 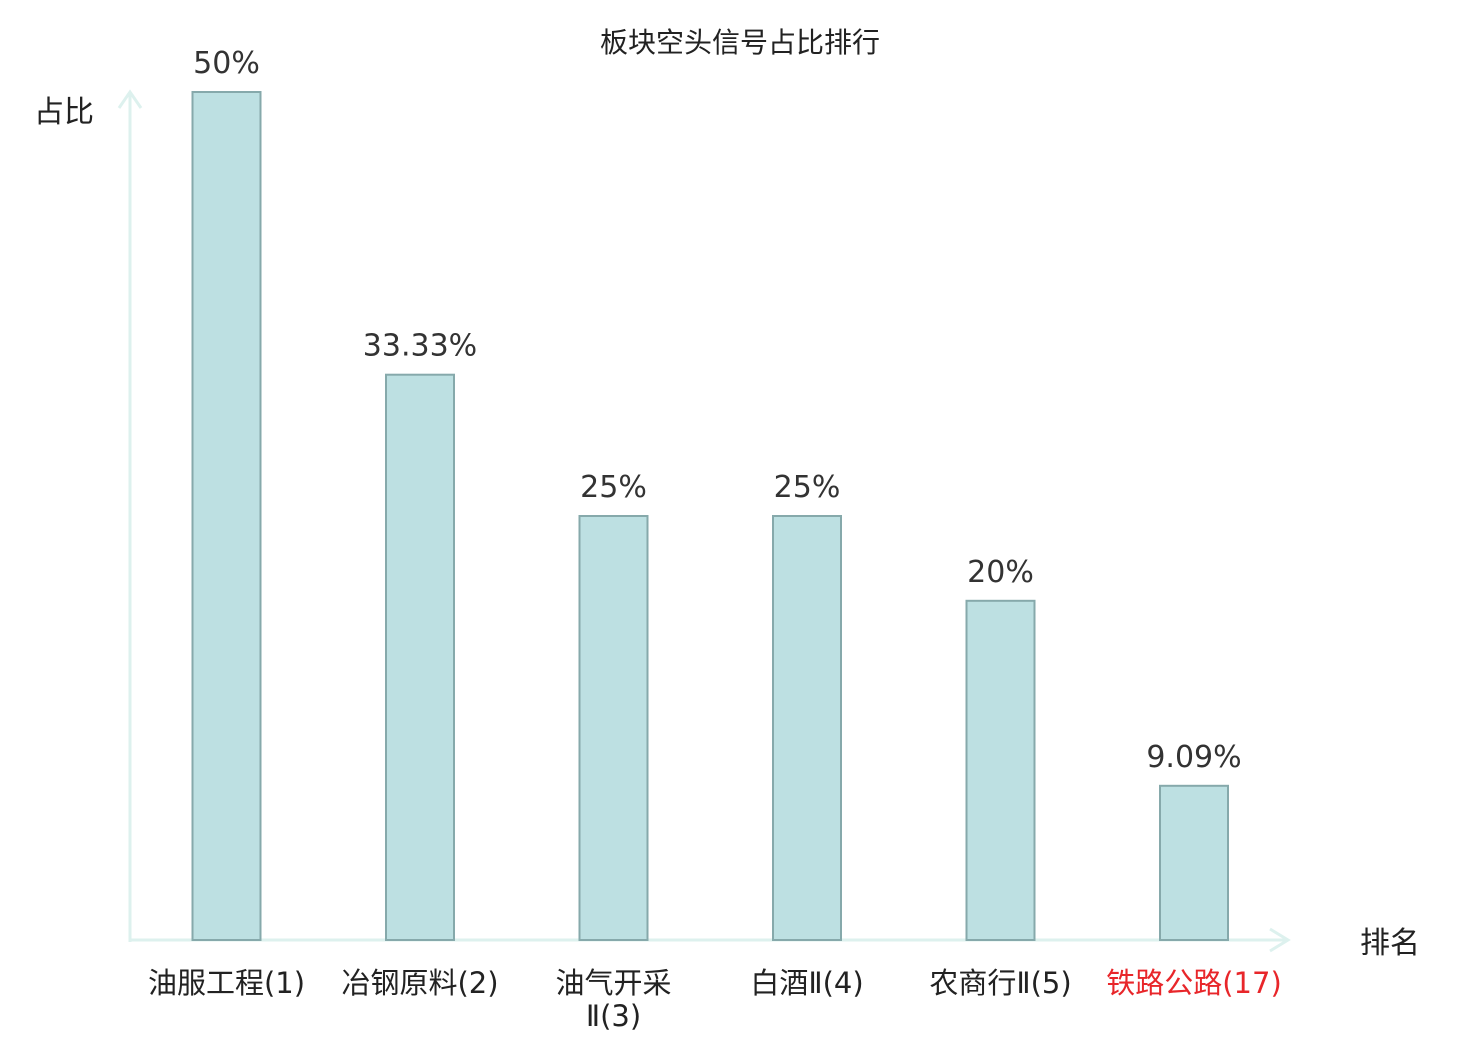 What do you see at coordinates (64, 112) in the screenshot?
I see `y-axis-label: 占比` at bounding box center [64, 112].